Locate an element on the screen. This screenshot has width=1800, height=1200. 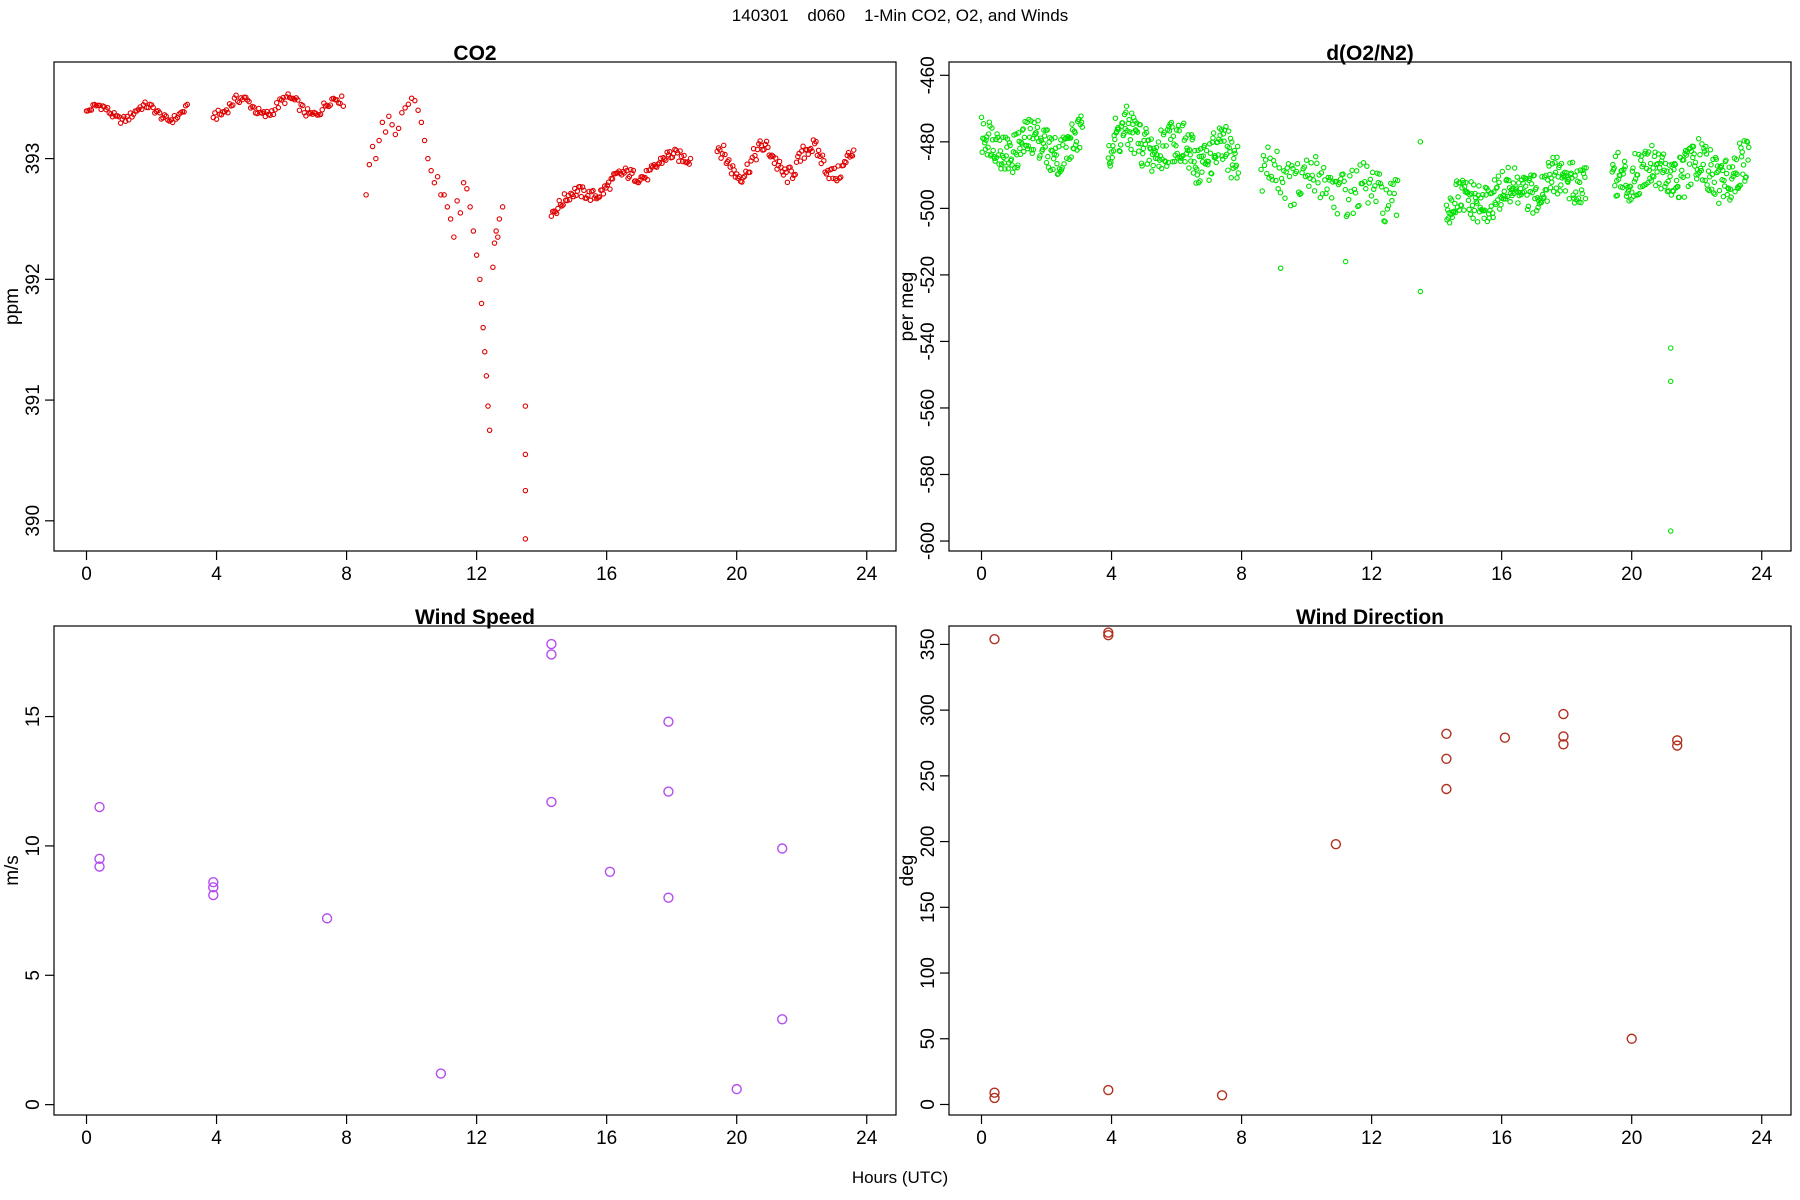
y-tick-label: 150 is located at coordinates (928, 907).